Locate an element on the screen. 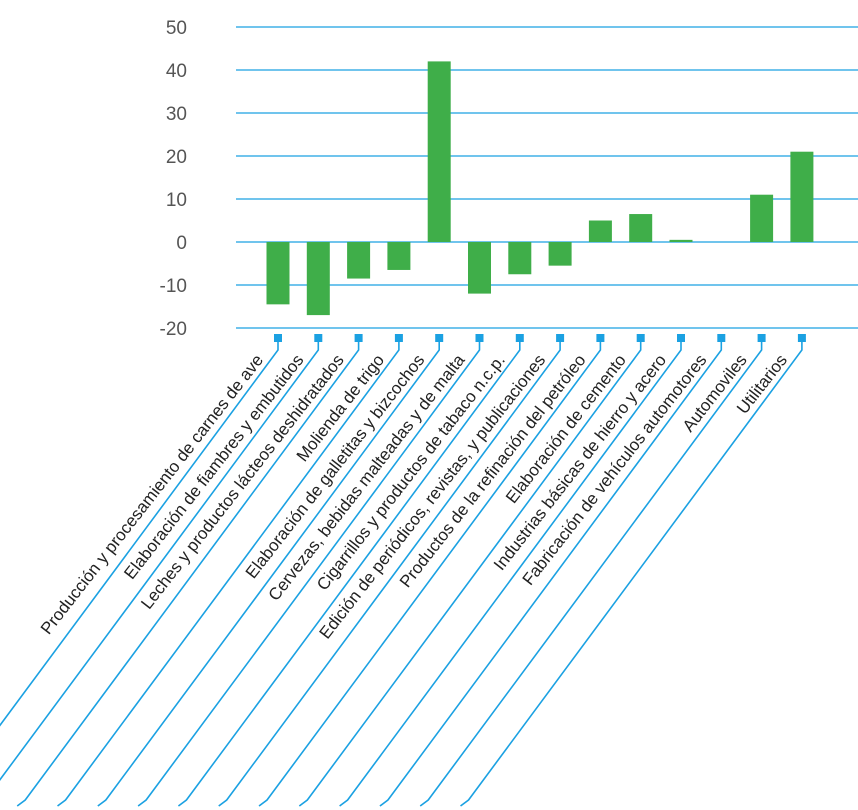 This screenshot has height=810, width=858. y-tick-label: -10 is located at coordinates (173, 286).